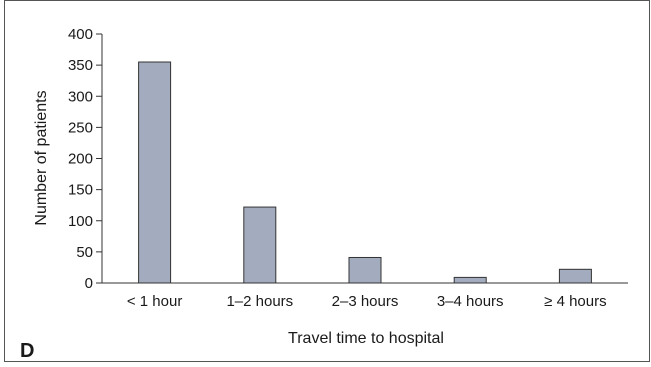 Image resolution: width=651 pixels, height=367 pixels. Describe the element at coordinates (80, 96) in the screenshot. I see `y-tick-label: 300` at that location.